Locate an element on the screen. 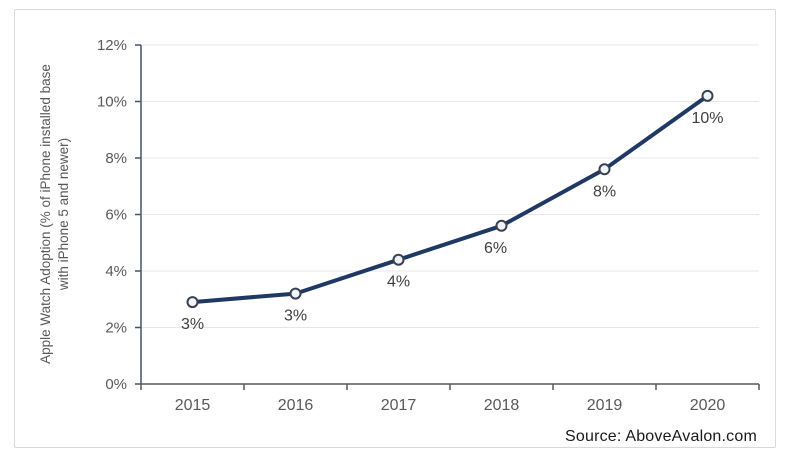 The width and height of the screenshot is (800, 462). source-attribution: Source: AboveAvalon.com is located at coordinates (661, 436).